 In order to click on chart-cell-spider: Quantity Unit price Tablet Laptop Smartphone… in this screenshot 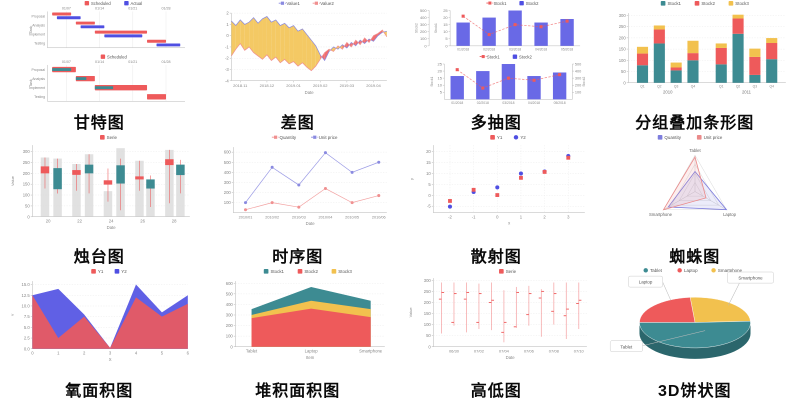, I will do `click(695, 201)`.